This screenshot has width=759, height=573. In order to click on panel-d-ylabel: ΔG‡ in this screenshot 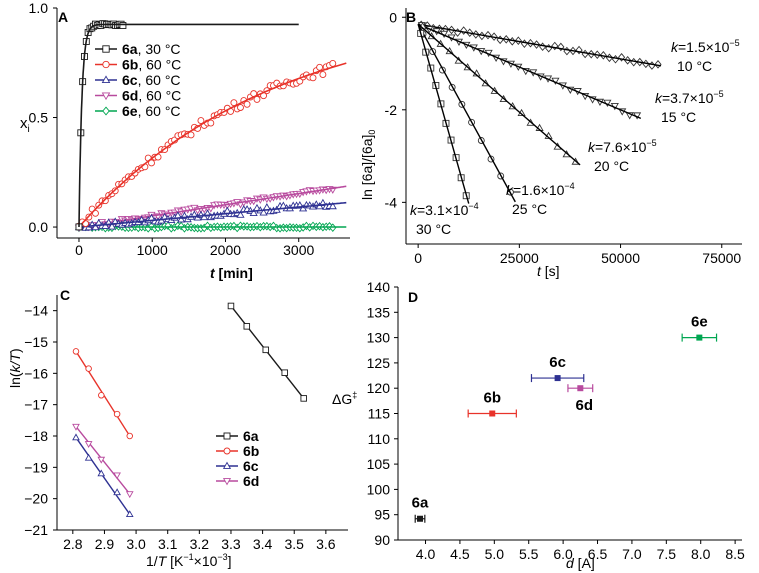, I will do `click(344, 398)`.